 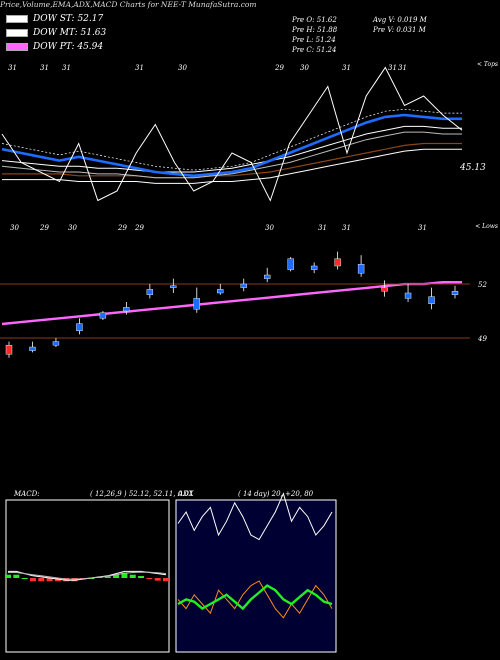 I want to click on info-avg-volume: Avg V: 0.019 M, so click(x=400, y=20).